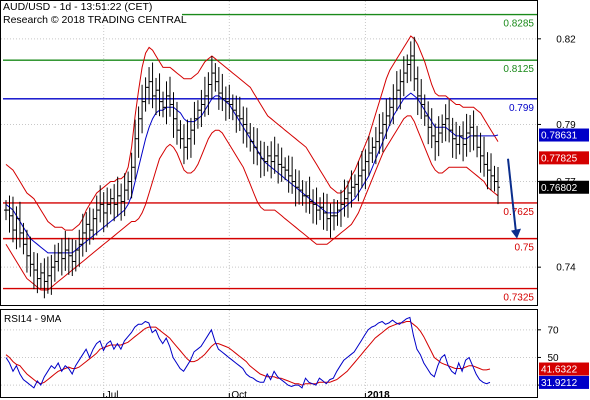 The width and height of the screenshot is (590, 400). I want to click on level-label-resistance: 0.8285, so click(518, 24).